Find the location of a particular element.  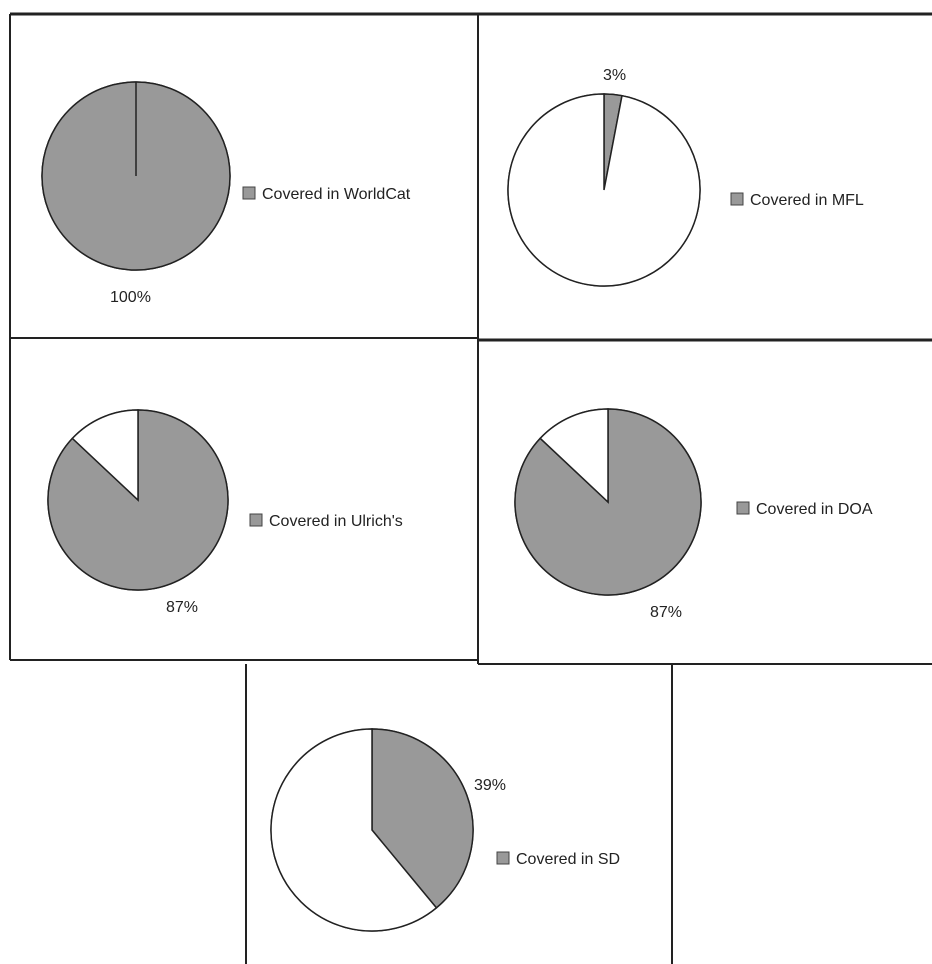

pie-doa is located at coordinates (608, 502).